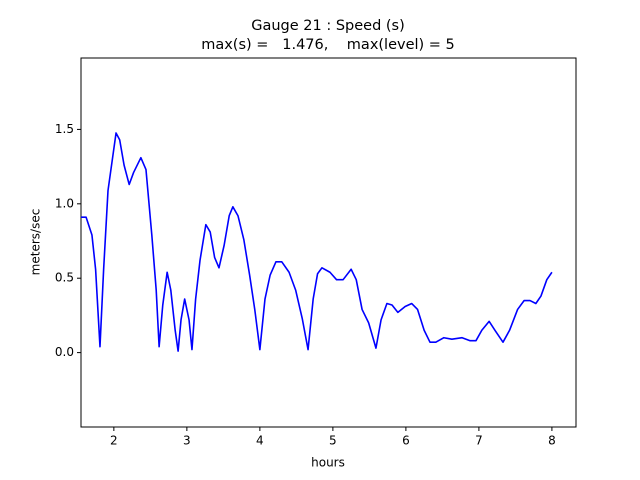 The image size is (640, 480). I want to click on x-tick-label: 4, so click(260, 441).